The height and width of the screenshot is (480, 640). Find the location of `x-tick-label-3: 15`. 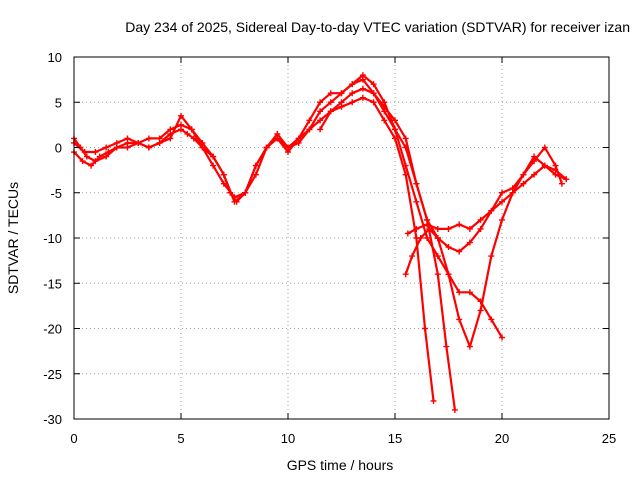

x-tick-label-3: 15 is located at coordinates (395, 438).